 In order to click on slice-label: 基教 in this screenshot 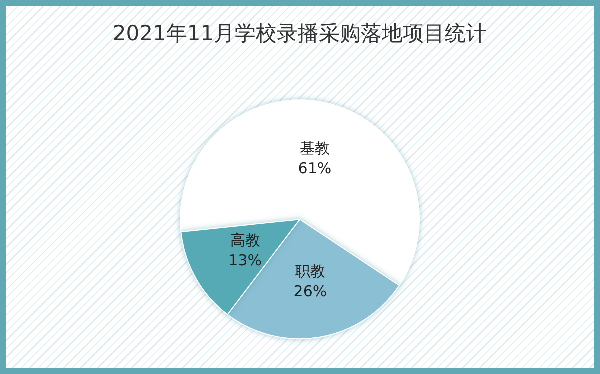, I will do `click(315, 149)`.